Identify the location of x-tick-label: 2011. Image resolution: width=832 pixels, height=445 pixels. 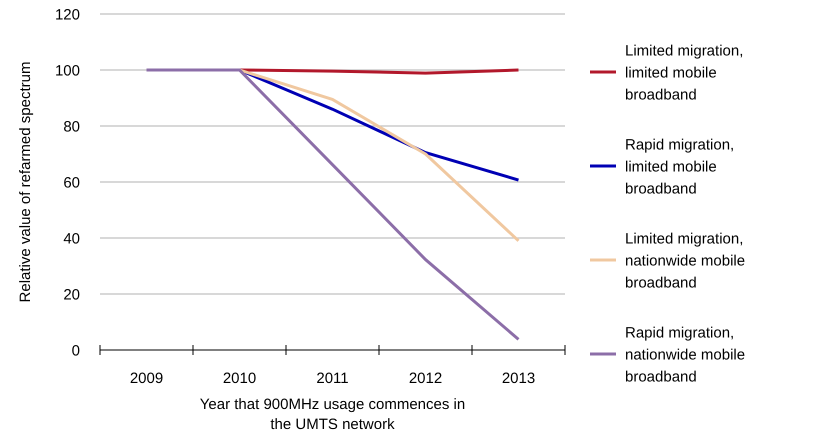
(332, 378).